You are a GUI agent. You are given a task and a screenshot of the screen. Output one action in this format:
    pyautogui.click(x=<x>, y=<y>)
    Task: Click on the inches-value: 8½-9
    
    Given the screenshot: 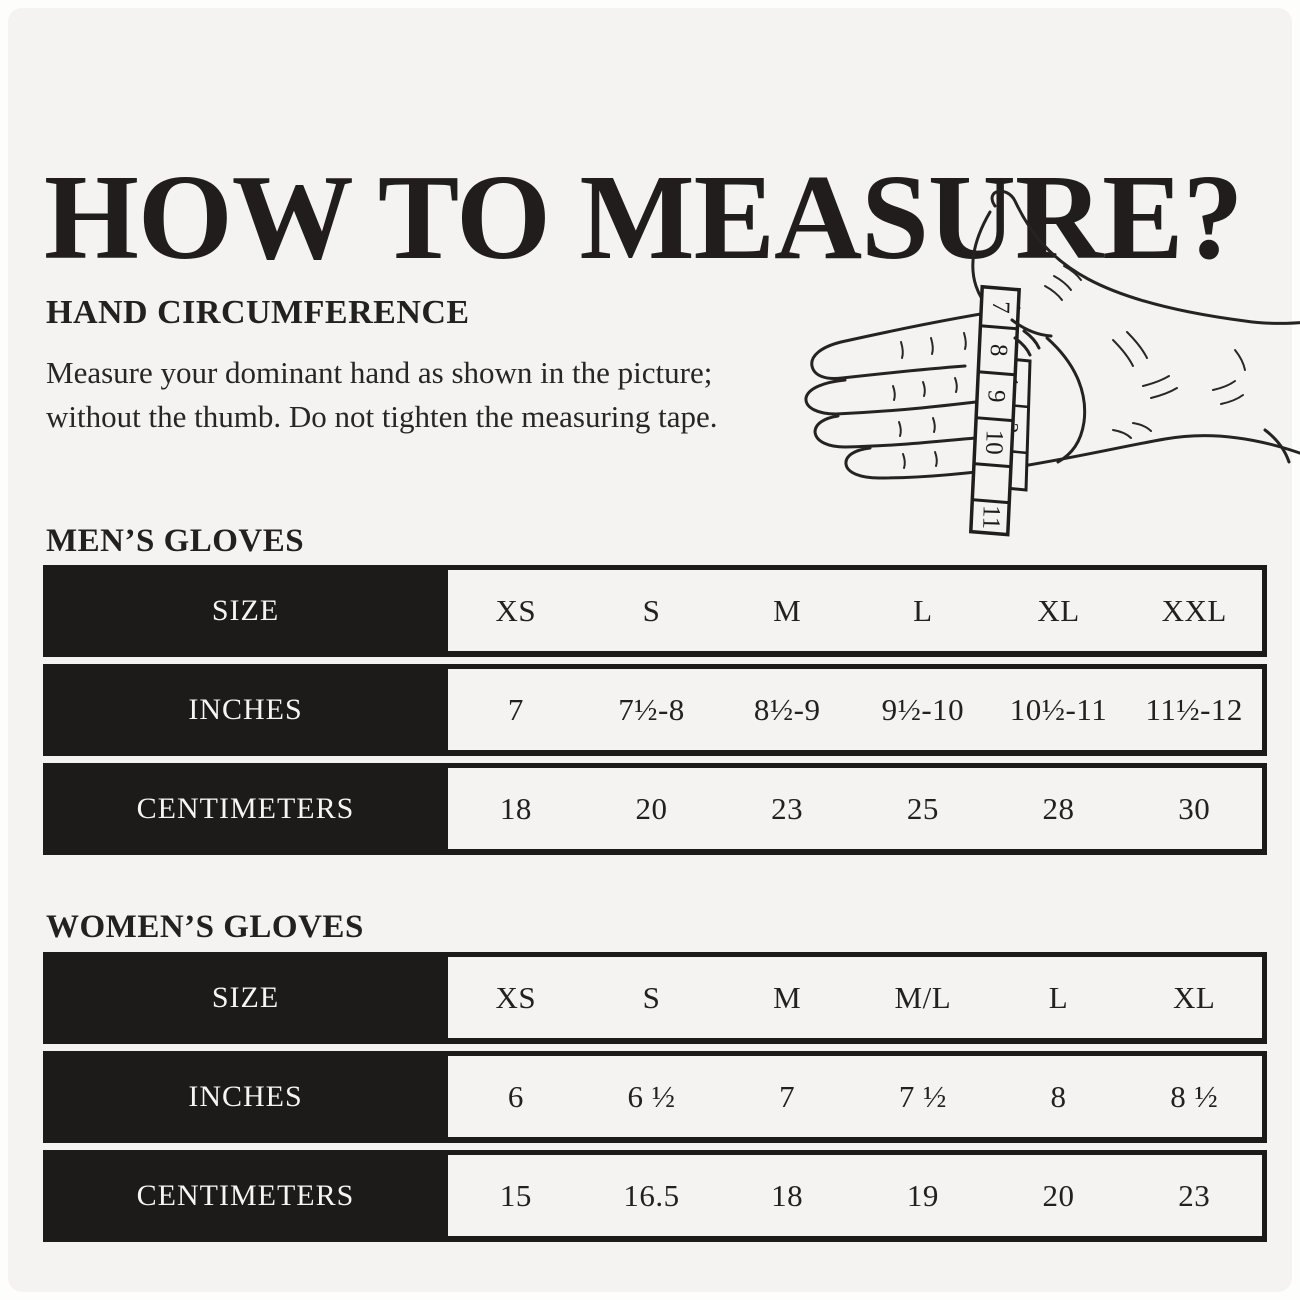 What is the action you would take?
    pyautogui.click(x=787, y=709)
    